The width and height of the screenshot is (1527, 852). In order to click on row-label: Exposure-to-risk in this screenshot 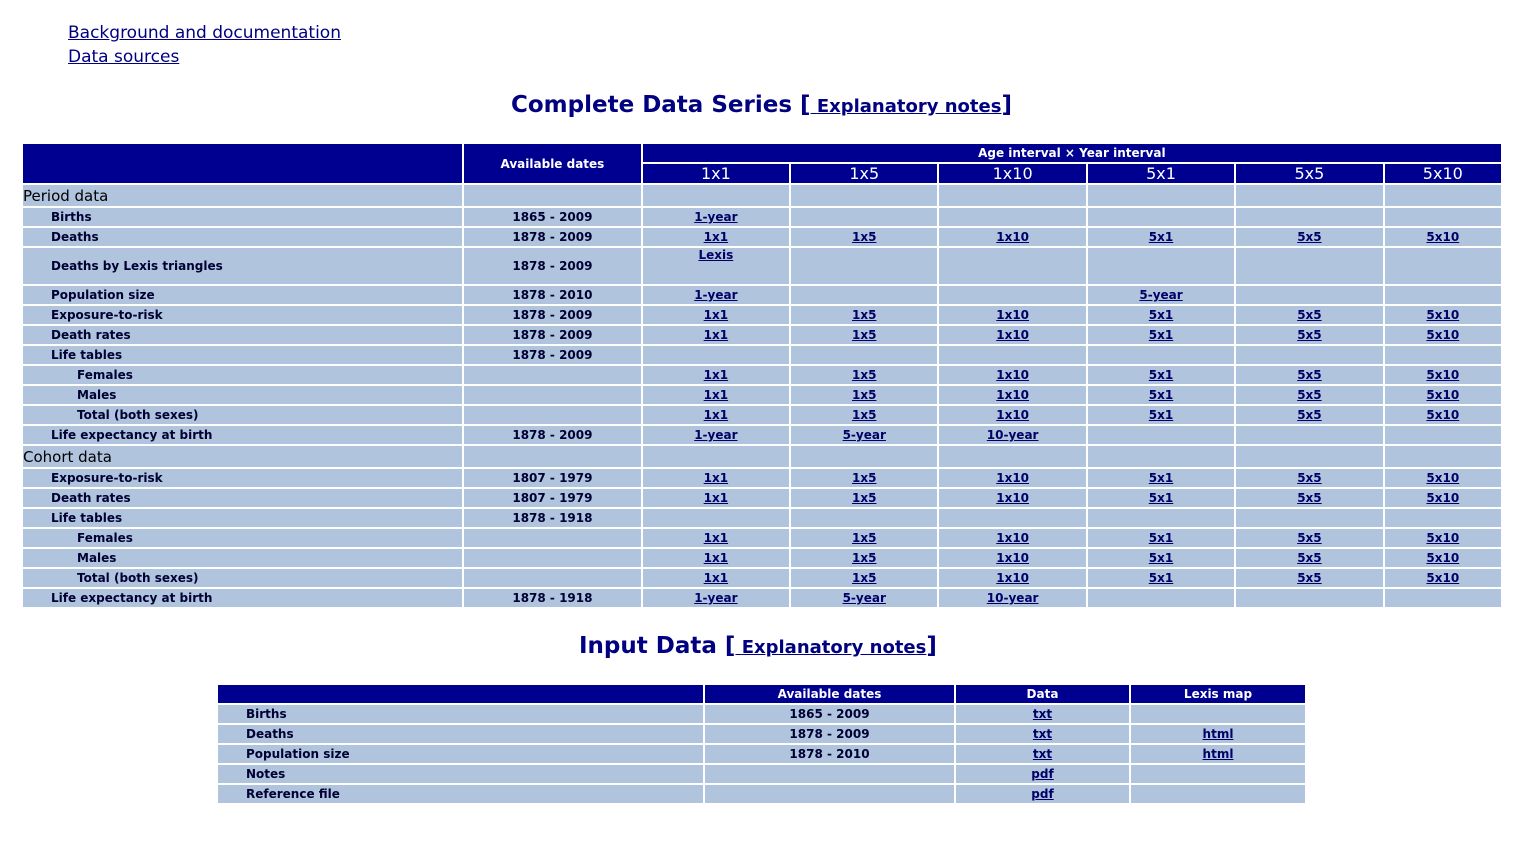, I will do `click(243, 478)`.